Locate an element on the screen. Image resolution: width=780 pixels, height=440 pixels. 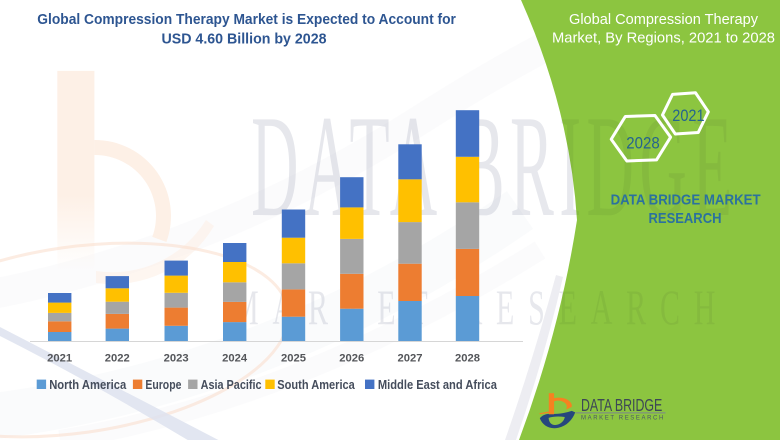
svg-text: Middle East and Africa is located at coordinates (438, 385).